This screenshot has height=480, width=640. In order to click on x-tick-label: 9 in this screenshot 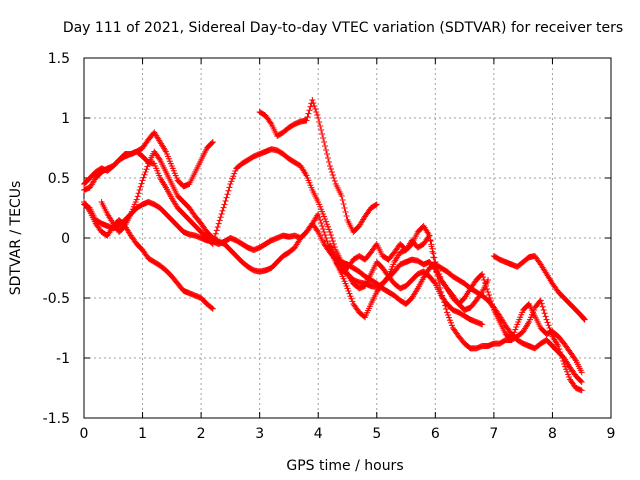, I will do `click(611, 434)`.